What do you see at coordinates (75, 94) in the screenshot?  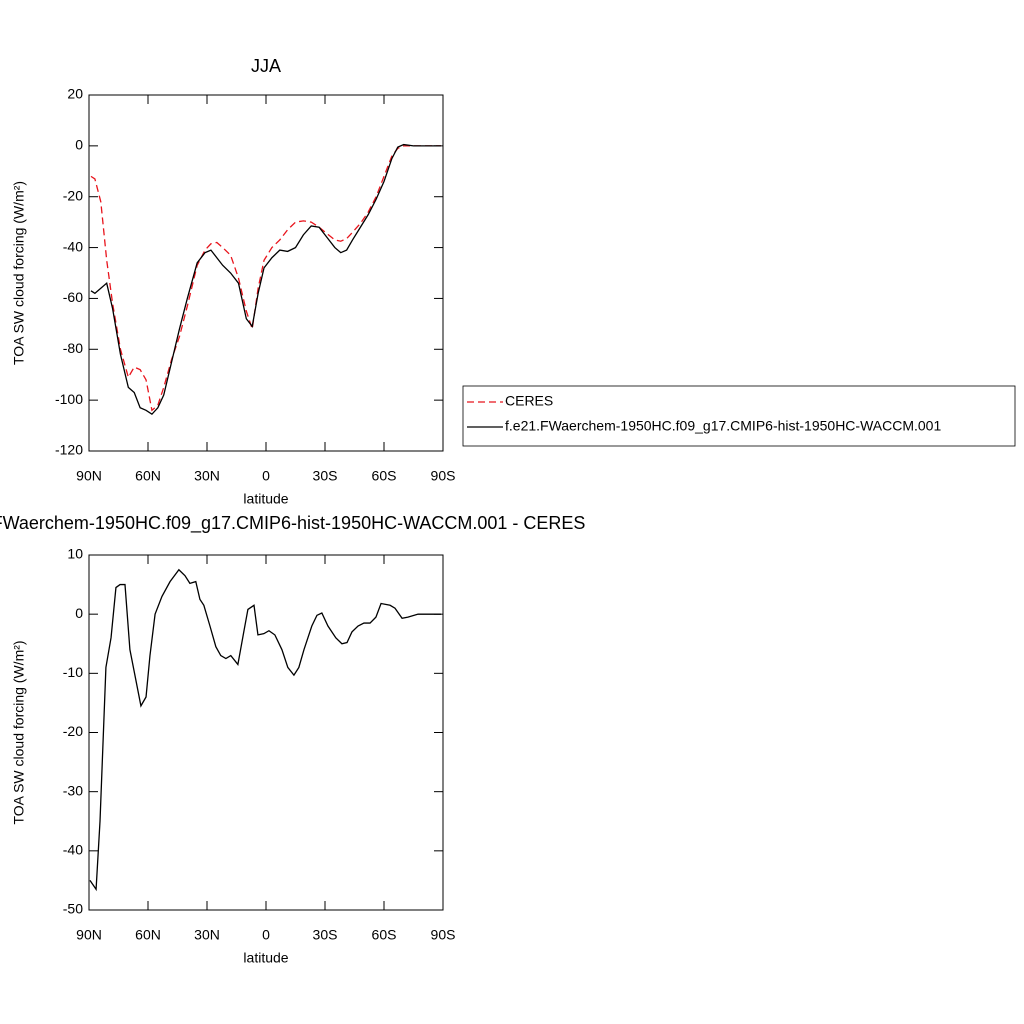 I see `y-tick-label: 20` at bounding box center [75, 94].